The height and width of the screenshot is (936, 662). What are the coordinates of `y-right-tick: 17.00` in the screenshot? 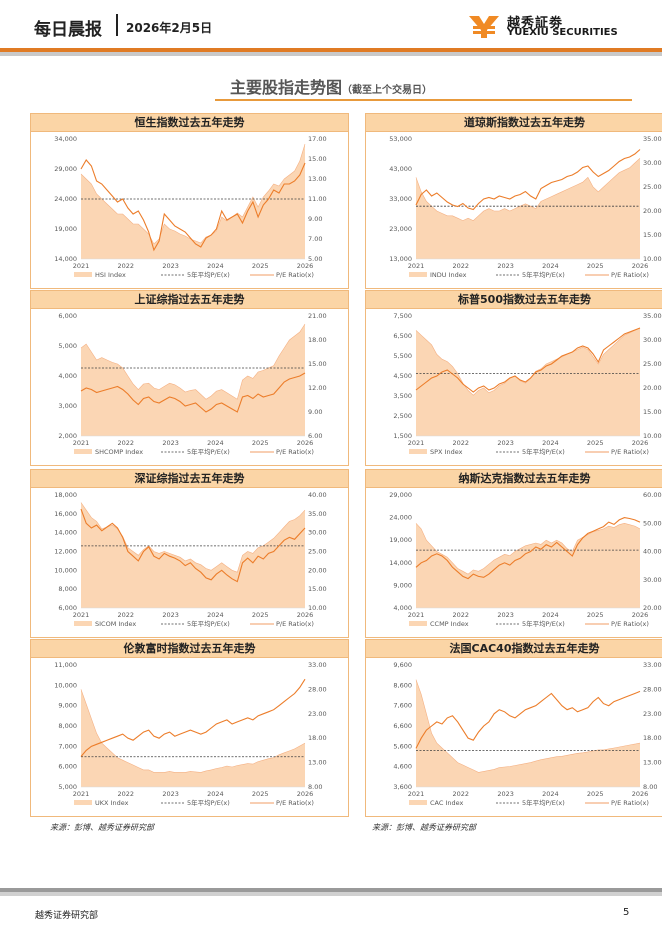 It's located at (317, 139).